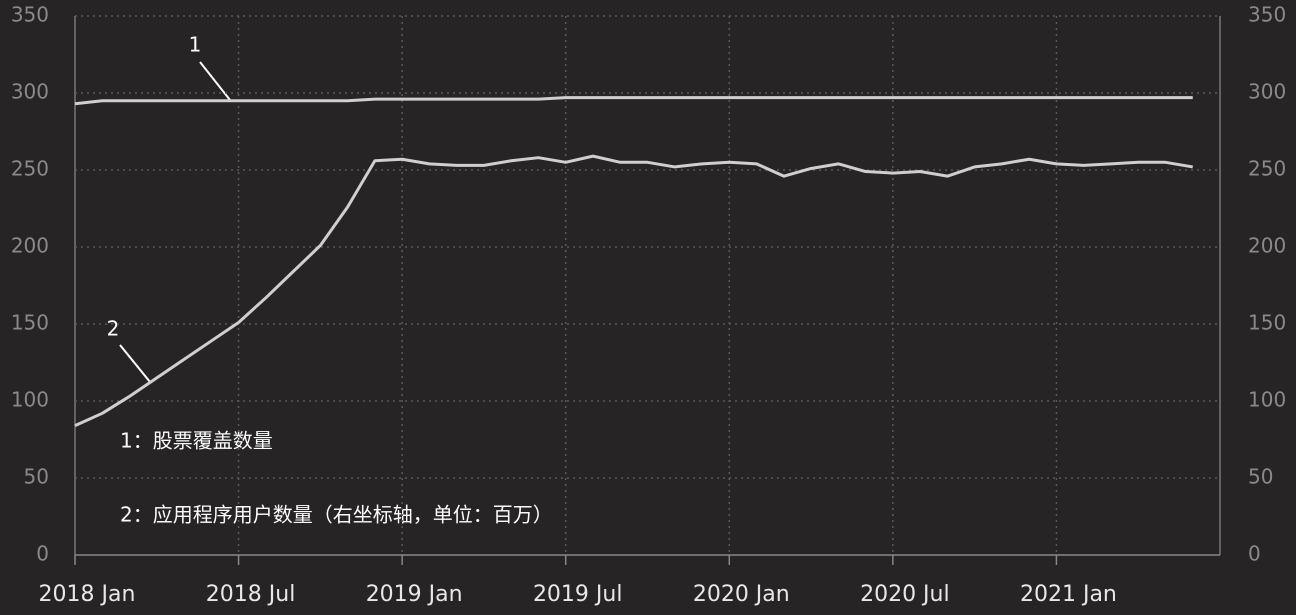 This screenshot has height=615, width=1296. Describe the element at coordinates (30, 15) in the screenshot. I see `y-tick-label: 350` at that location.